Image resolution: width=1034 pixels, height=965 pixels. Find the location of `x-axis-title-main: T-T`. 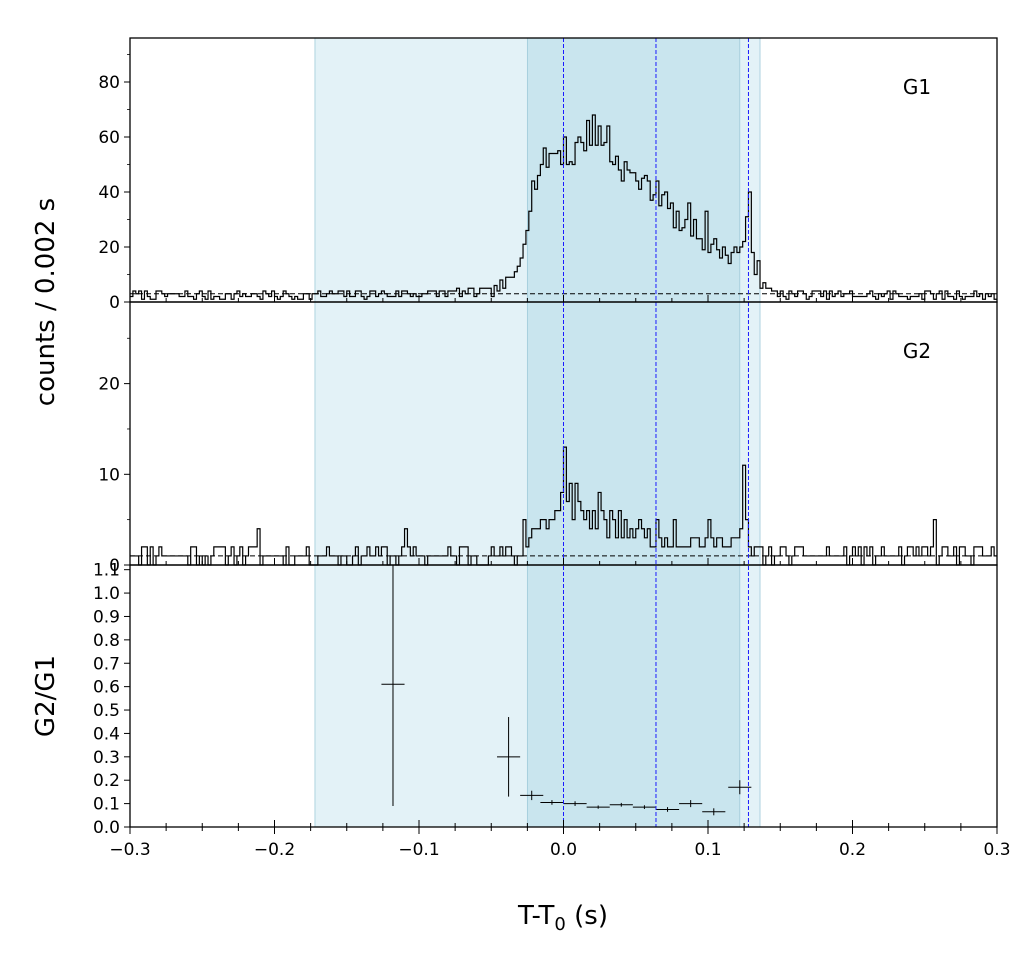

x-axis-title-main: T-T is located at coordinates (535, 916).